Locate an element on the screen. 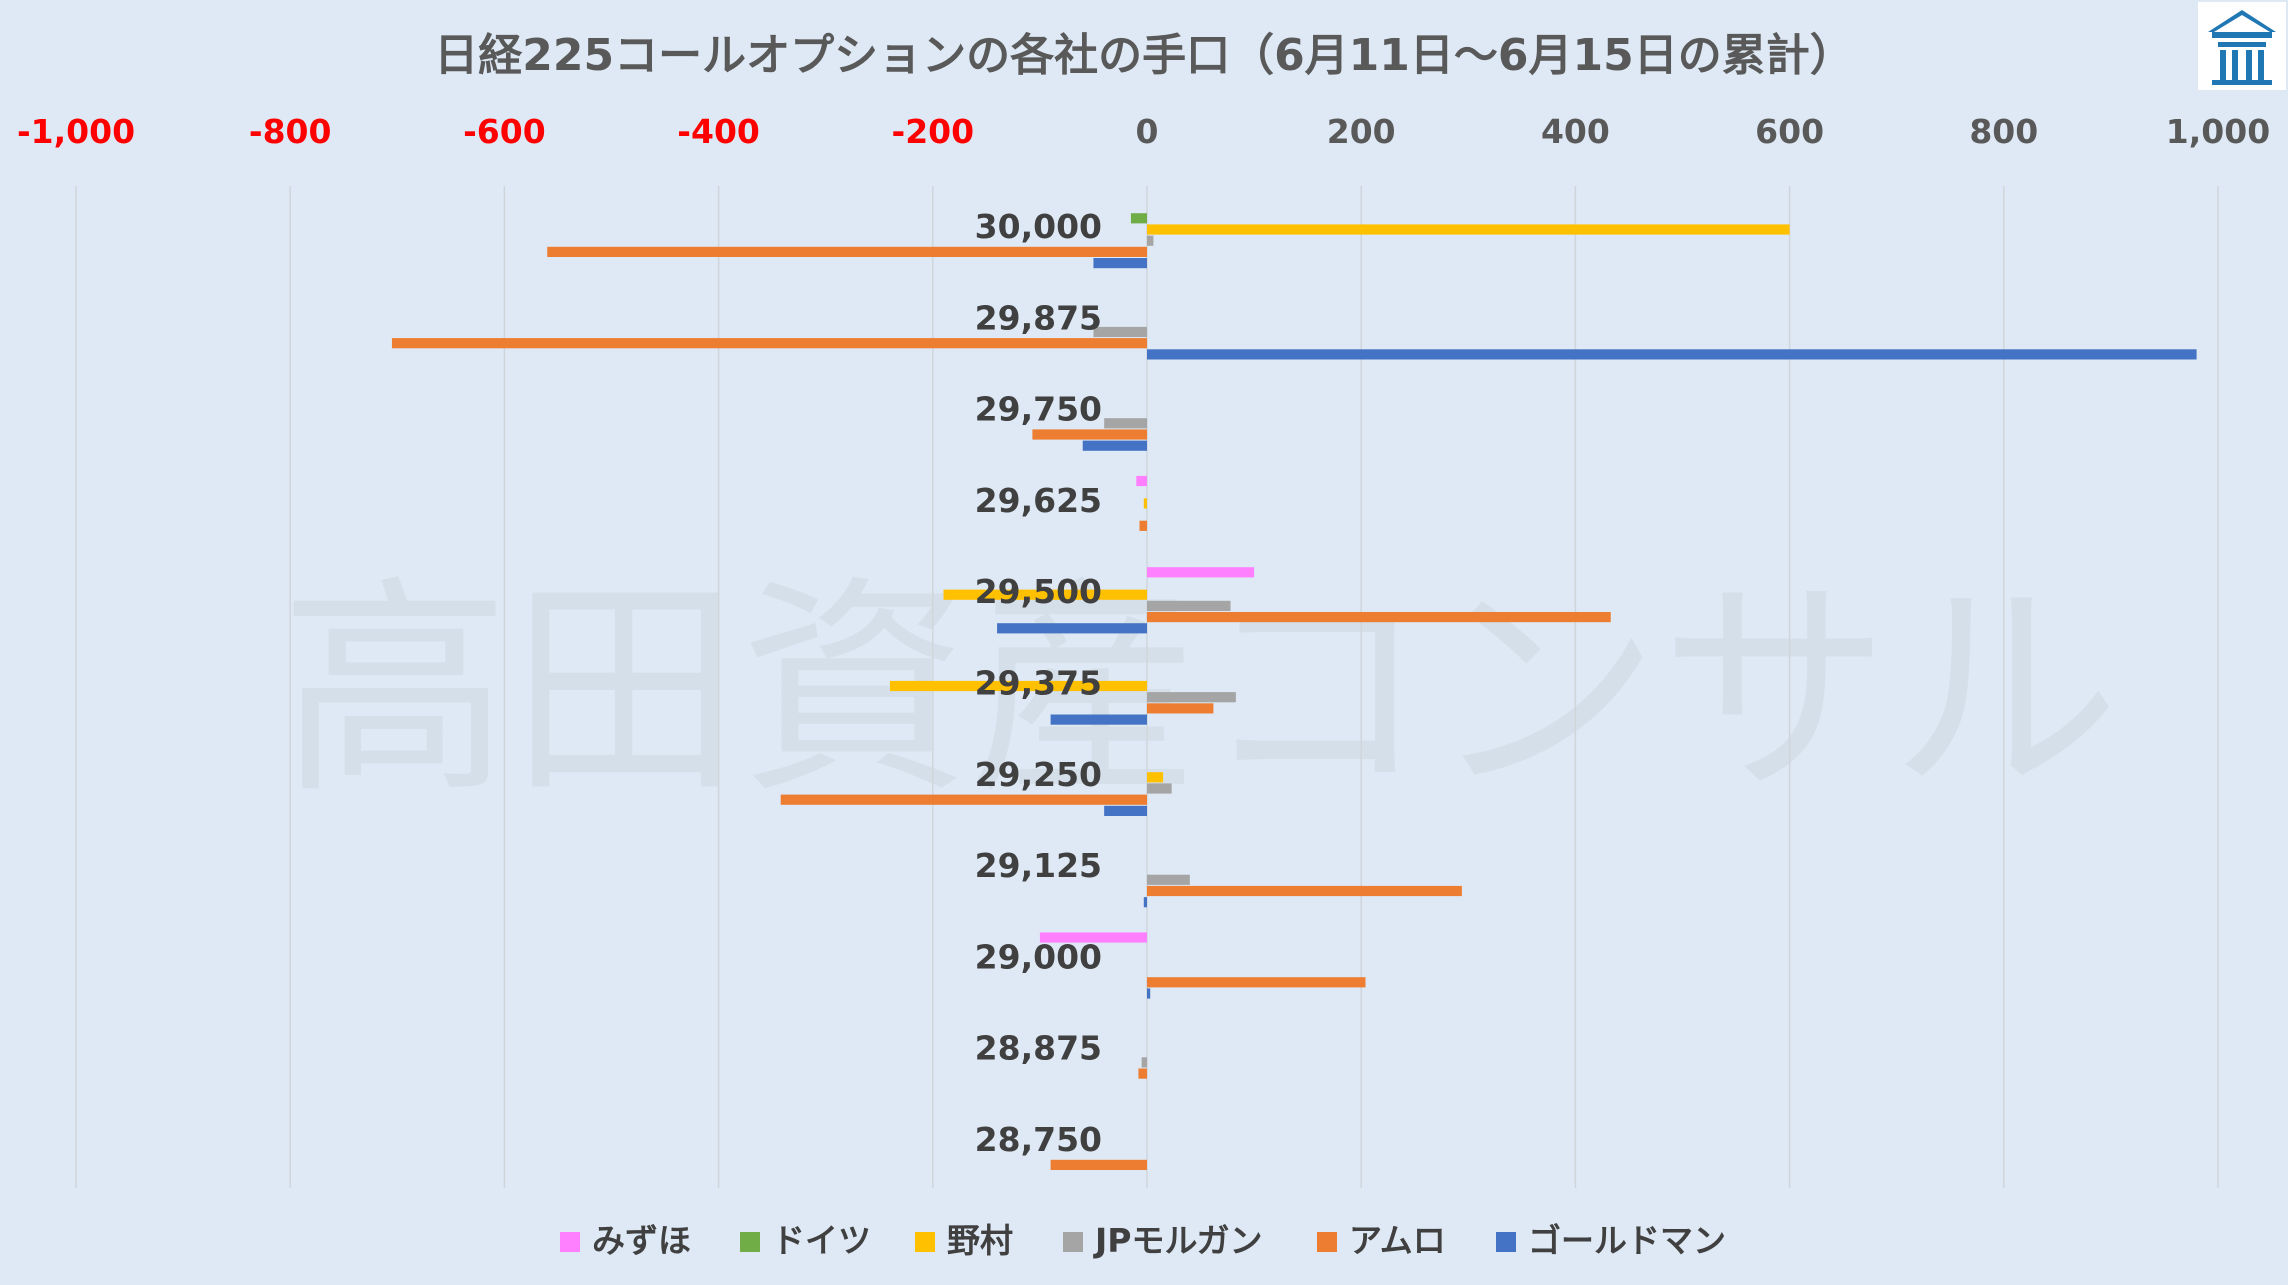 This screenshot has width=2288, height=1285. logo-icon is located at coordinates (2242, 47).